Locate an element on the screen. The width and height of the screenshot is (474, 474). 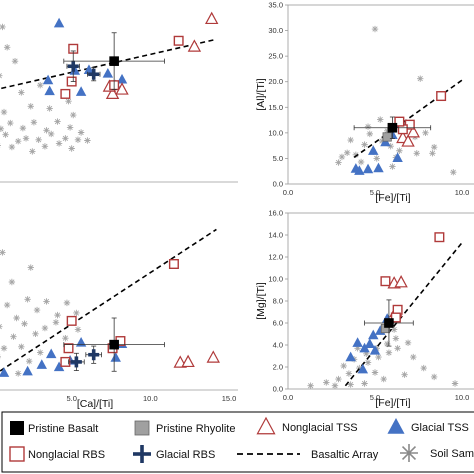
legend-box is located at coordinates (237, 442).